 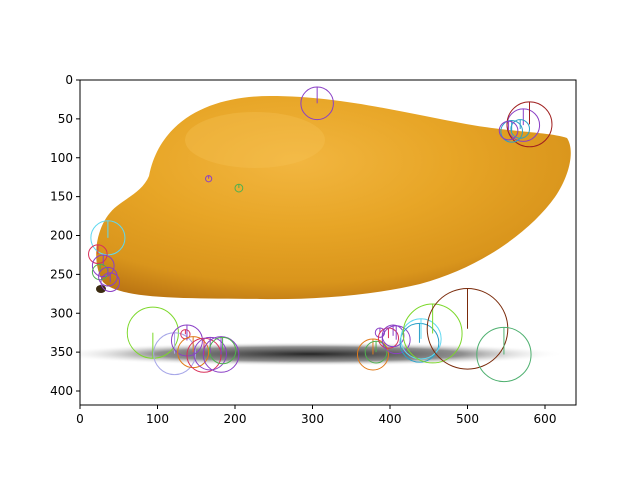 What do you see at coordinates (61, 352) in the screenshot?
I see `y-tick-label: 350` at bounding box center [61, 352].